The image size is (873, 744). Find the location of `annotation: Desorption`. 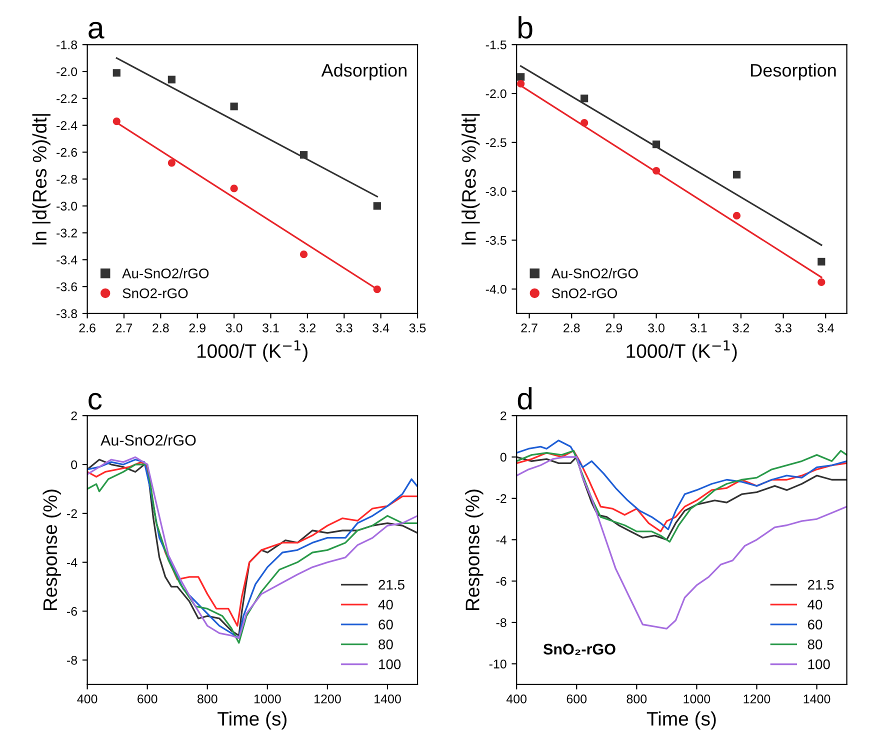

annotation: Desorption is located at coordinates (793, 71).